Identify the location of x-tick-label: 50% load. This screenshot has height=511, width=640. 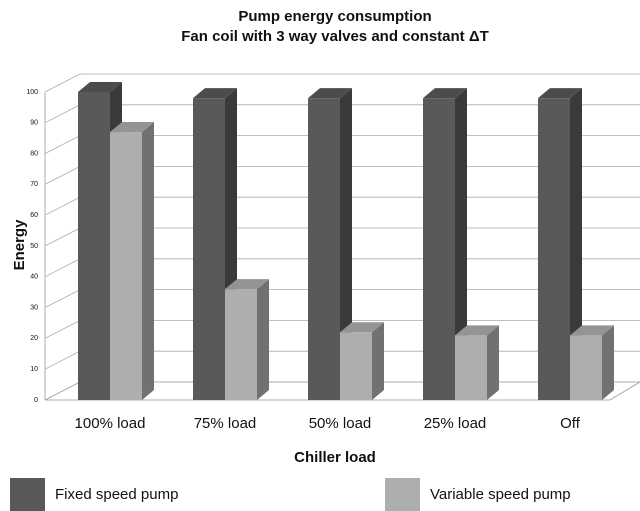
(340, 423).